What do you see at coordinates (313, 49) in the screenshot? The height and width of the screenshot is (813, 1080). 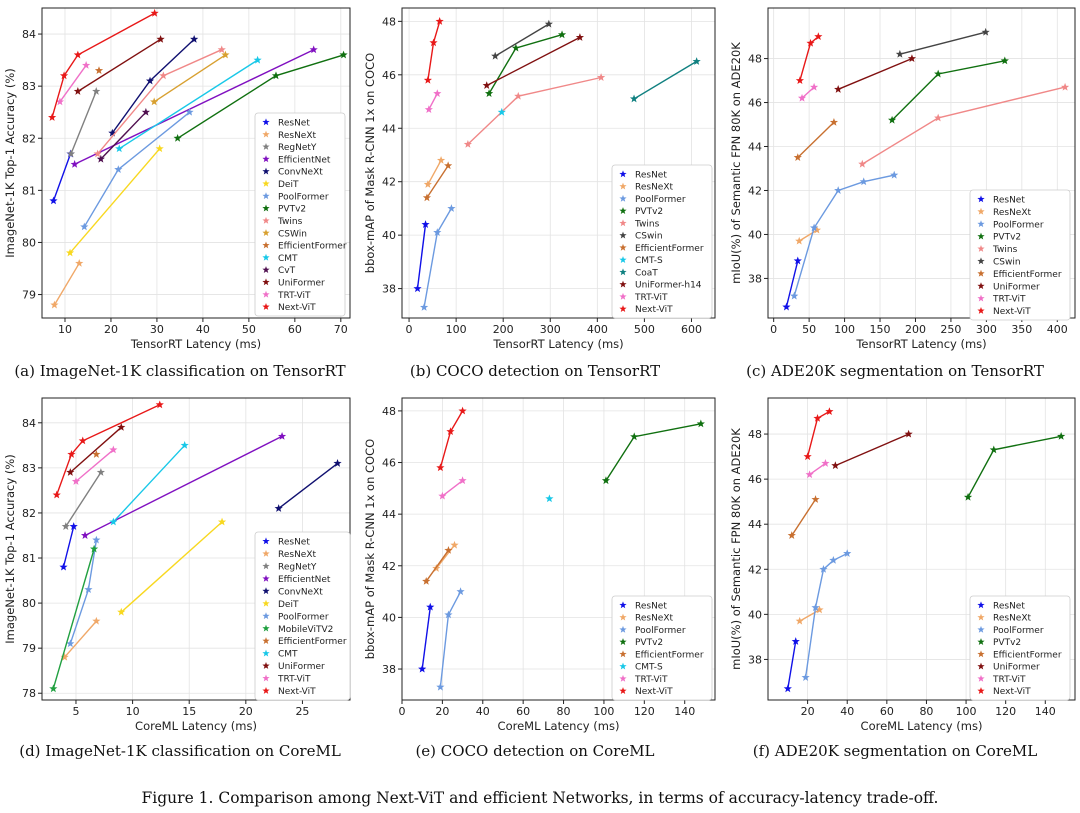 I see `point-efficientnet` at bounding box center [313, 49].